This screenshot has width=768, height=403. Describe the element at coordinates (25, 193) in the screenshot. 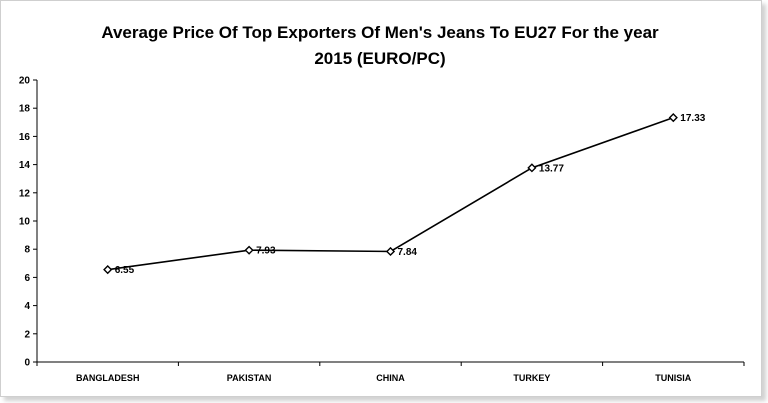

I see `y-tick-label: 12` at that location.